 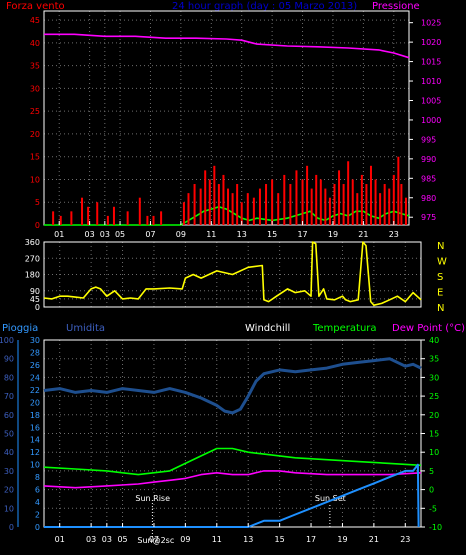 I want to click on temp-tick-label: 30, so click(x=434, y=377).